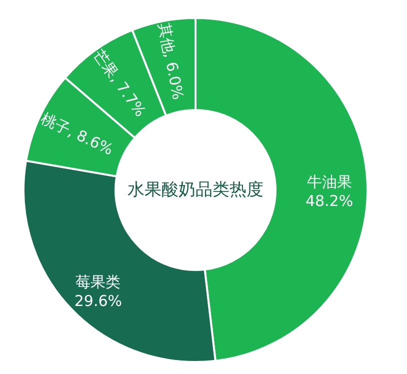 This screenshot has width=407, height=374. I want to click on data-label: 48.2%, so click(329, 201).